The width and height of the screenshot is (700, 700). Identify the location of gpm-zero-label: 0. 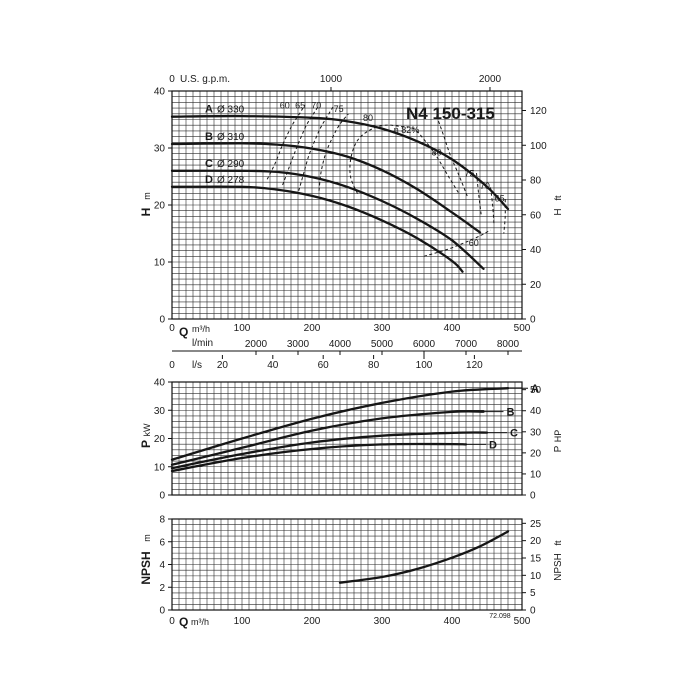
(172, 79).